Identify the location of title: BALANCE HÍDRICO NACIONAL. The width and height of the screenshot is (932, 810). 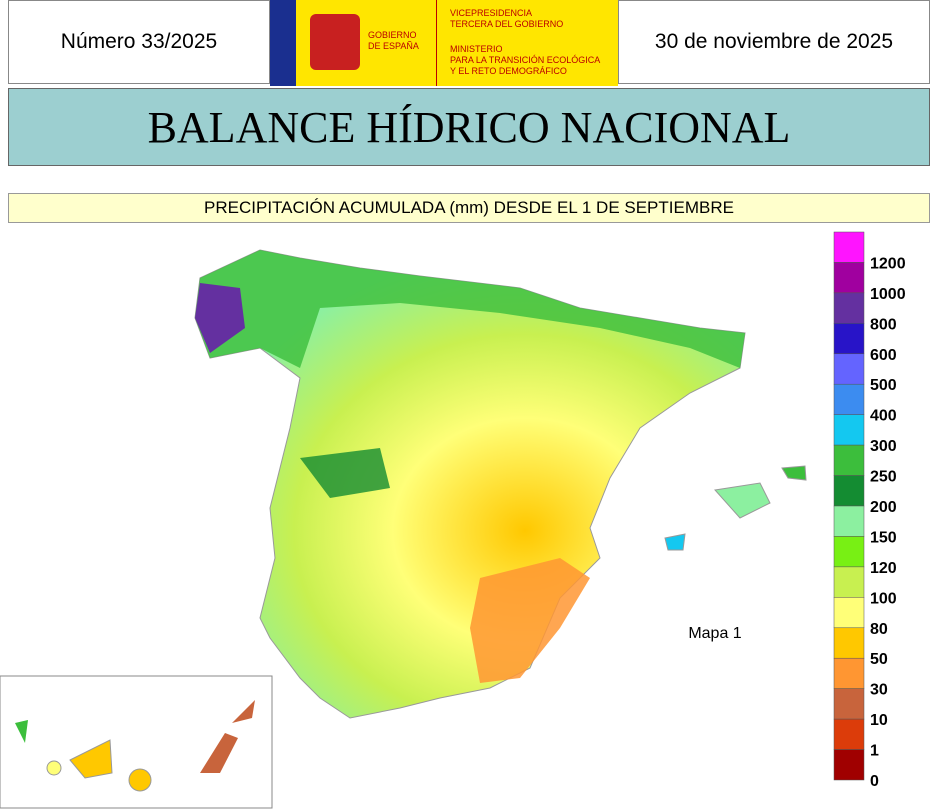
(469, 127).